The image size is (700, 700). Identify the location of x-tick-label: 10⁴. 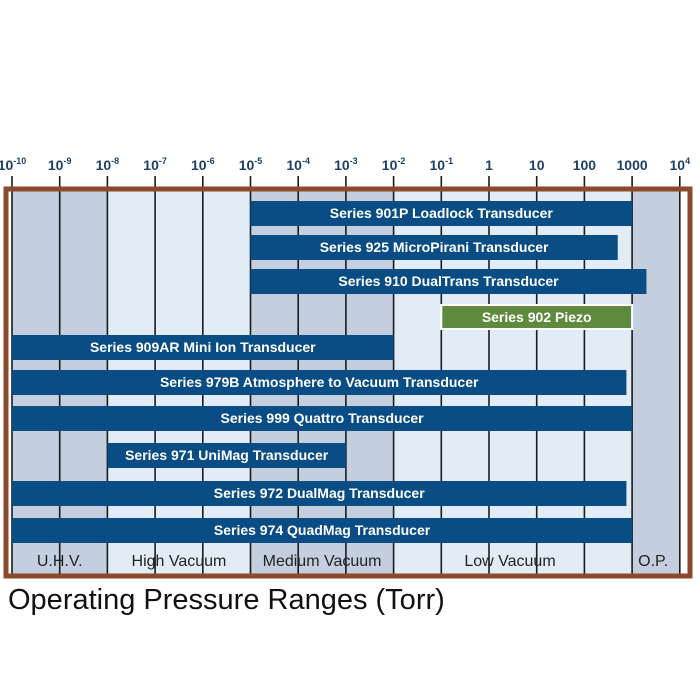
(680, 164).